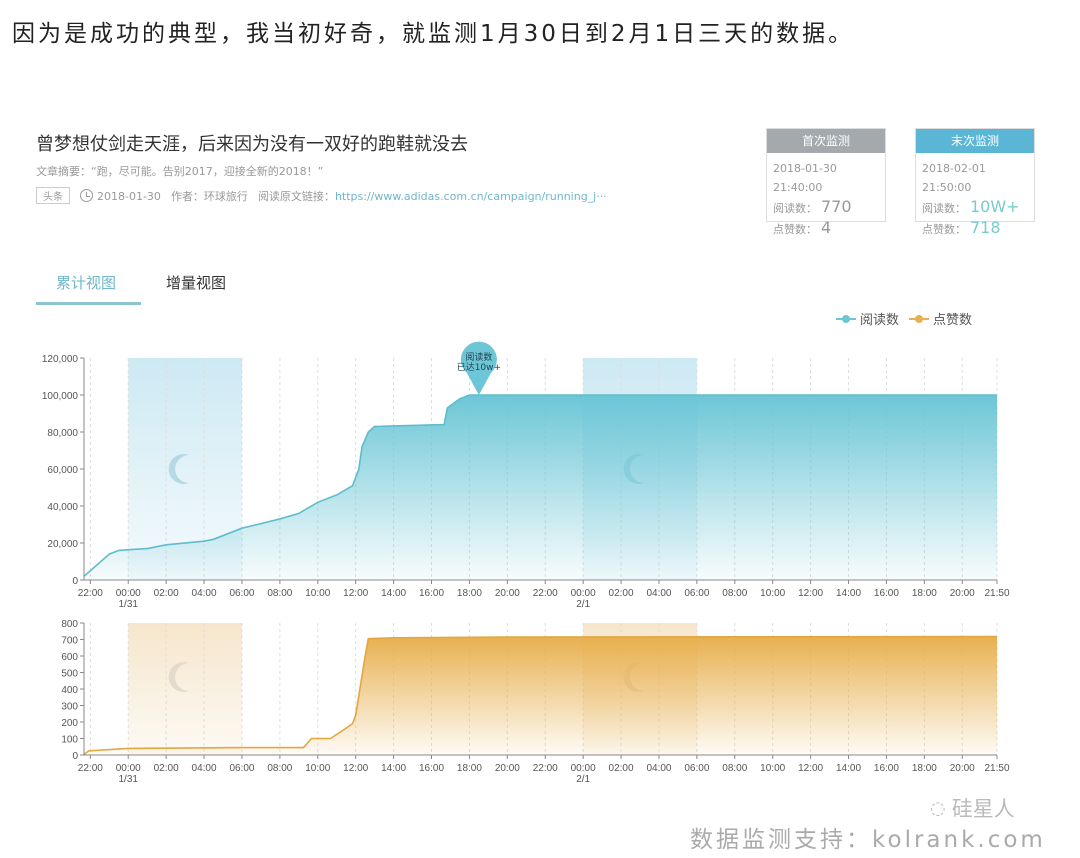  Describe the element at coordinates (805, 178) in the screenshot. I see `first-monitor-time: 2018-01-30 21:40:00` at that location.